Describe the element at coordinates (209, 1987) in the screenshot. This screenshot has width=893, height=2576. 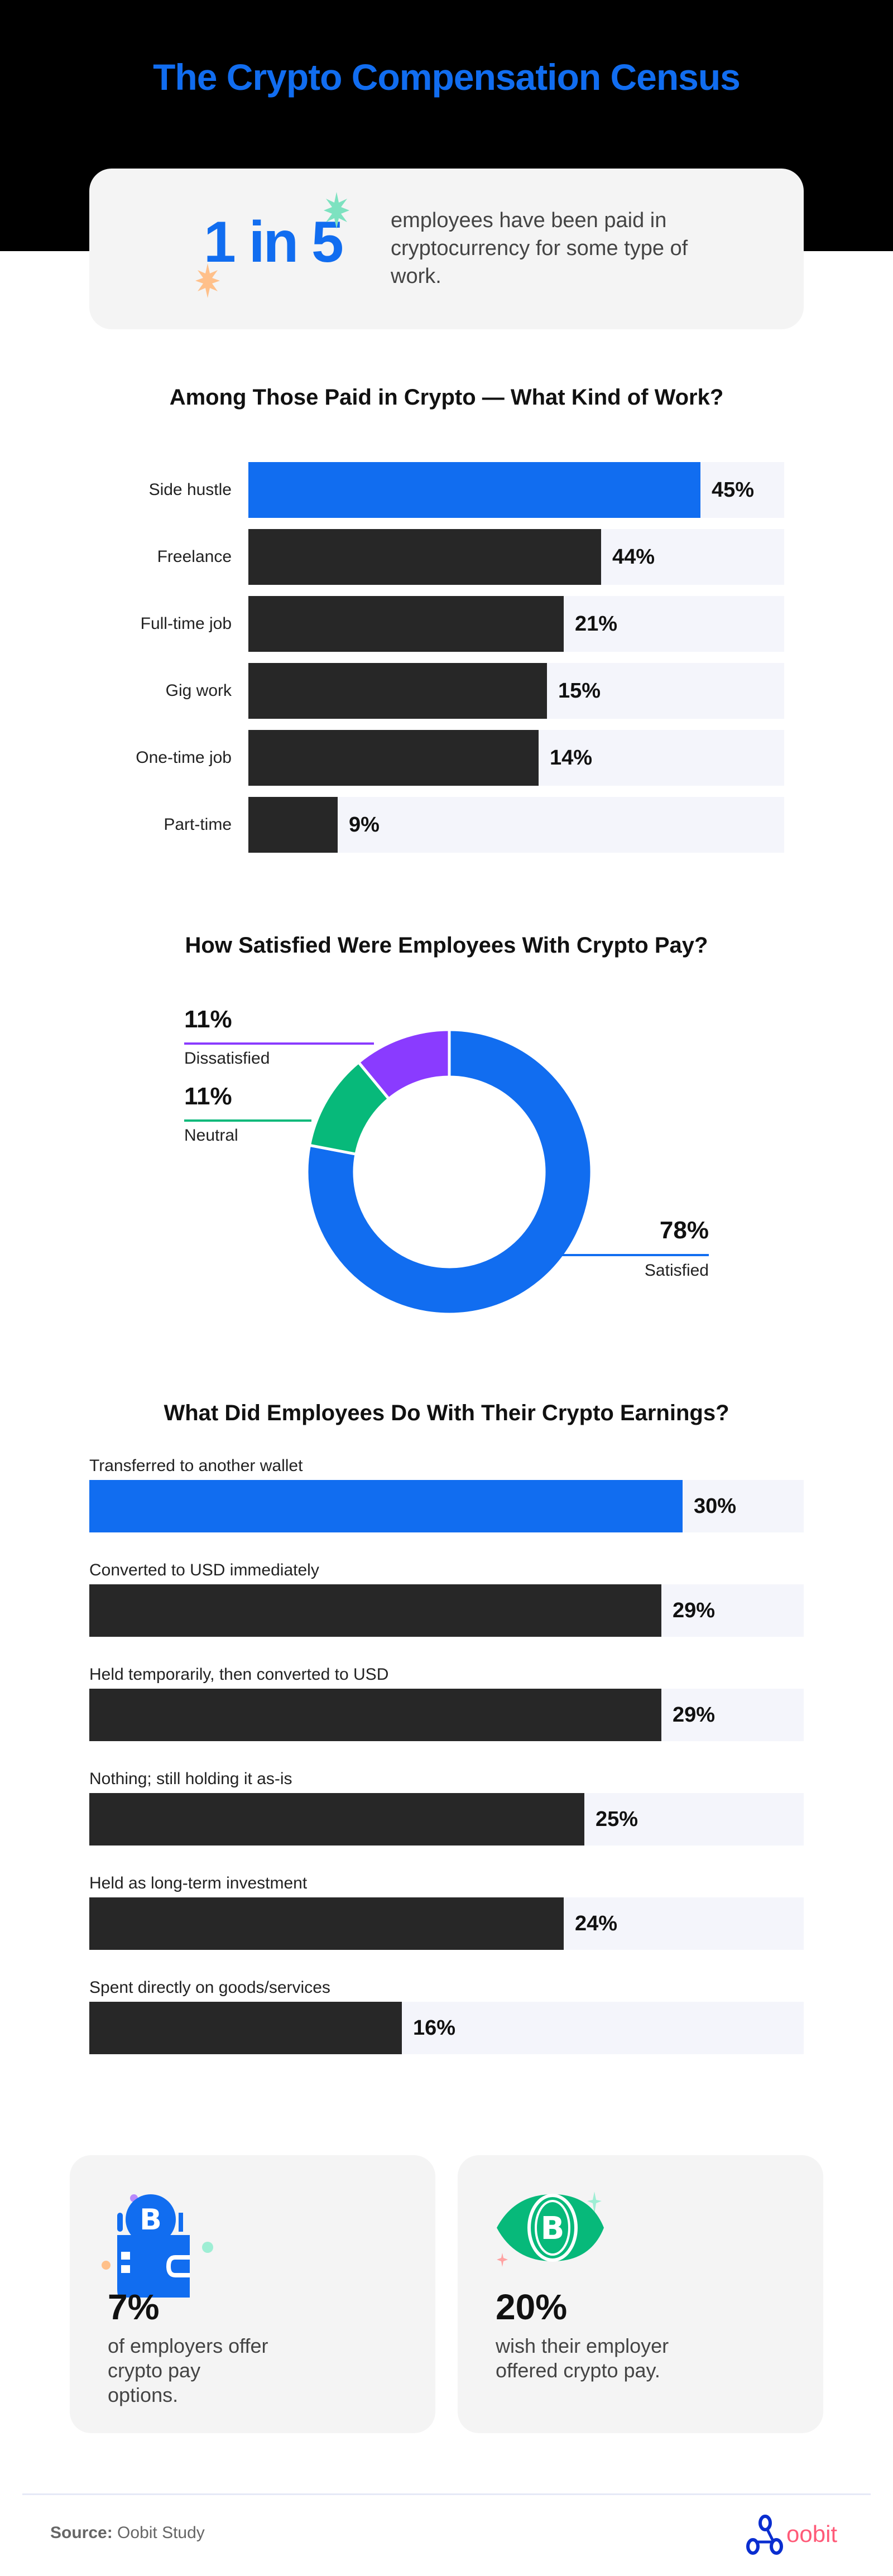
I see `earnings-bar-label: Spent directly on goods/services` at that location.